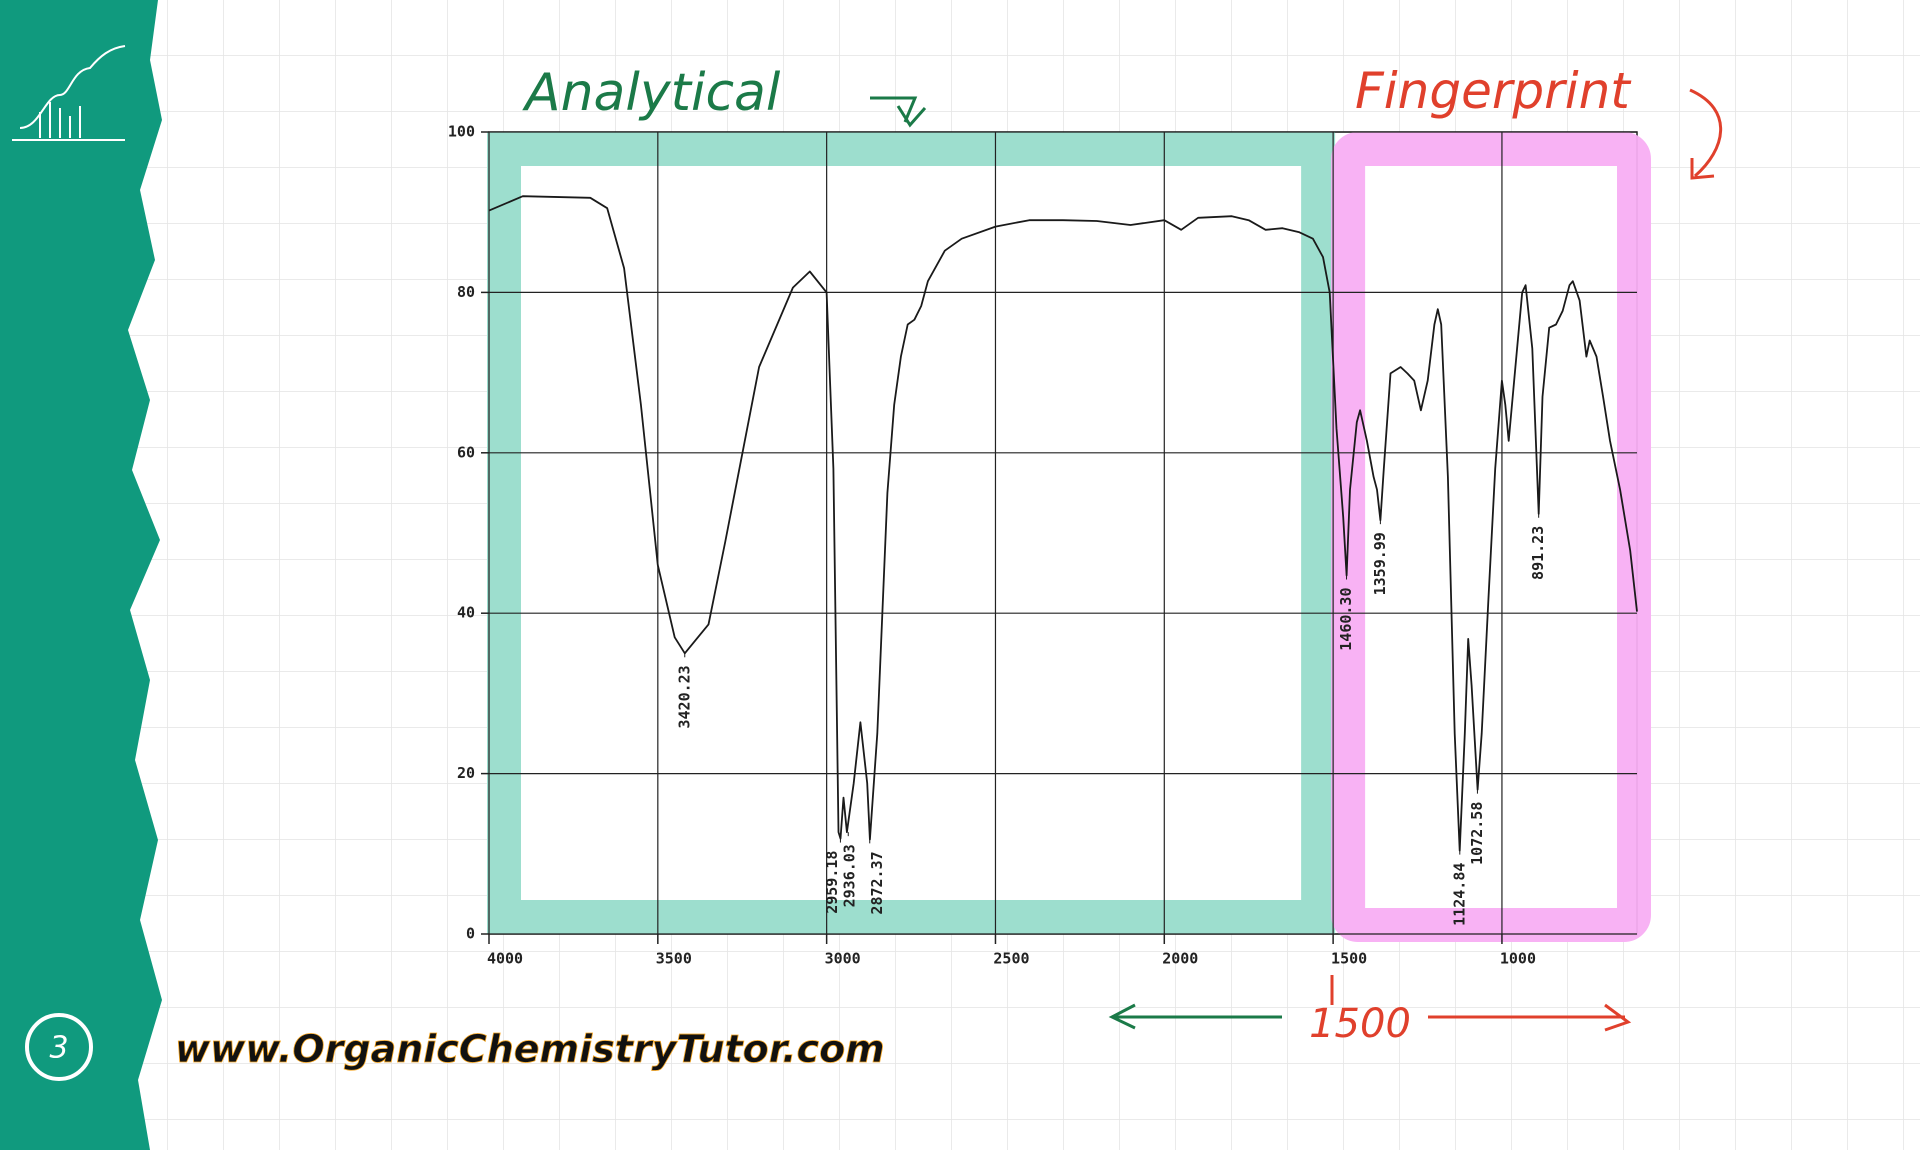 This screenshot has width=1920, height=1150. Describe the element at coordinates (466, 292) in the screenshot. I see `y-tick-label: 80` at that location.